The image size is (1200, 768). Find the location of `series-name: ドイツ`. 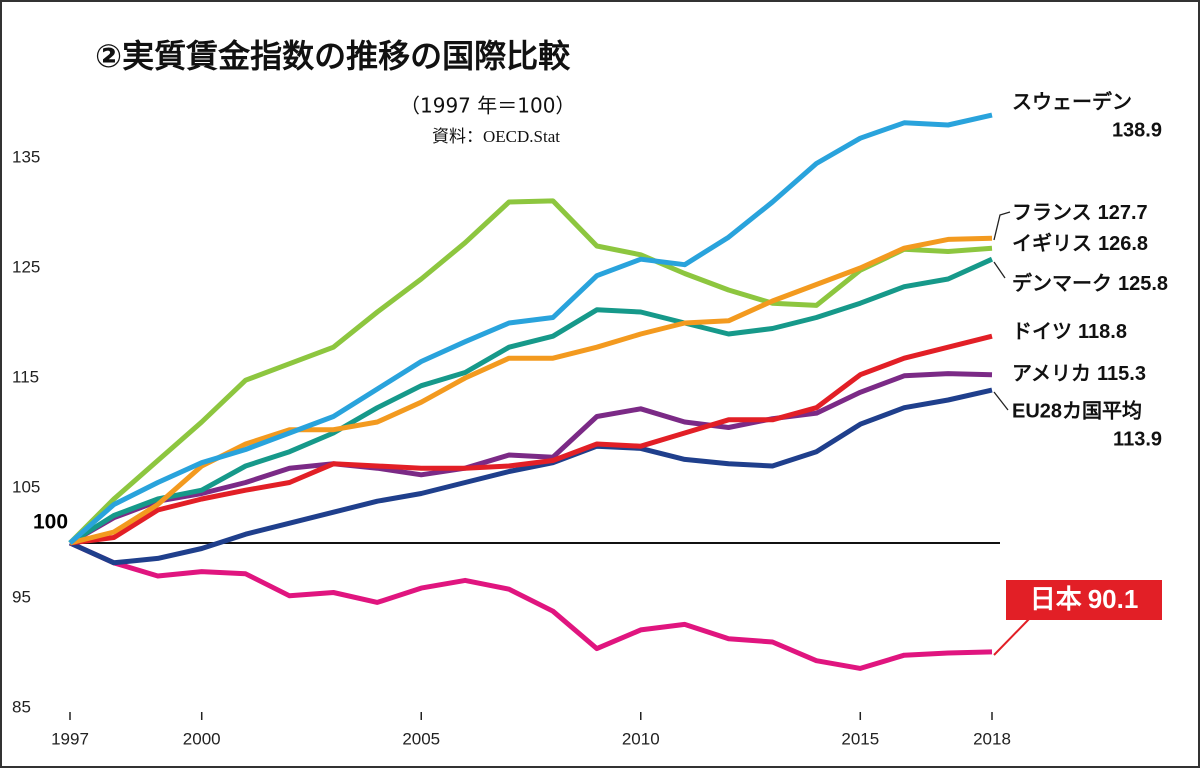

series-name: ドイツ is located at coordinates (1042, 332).